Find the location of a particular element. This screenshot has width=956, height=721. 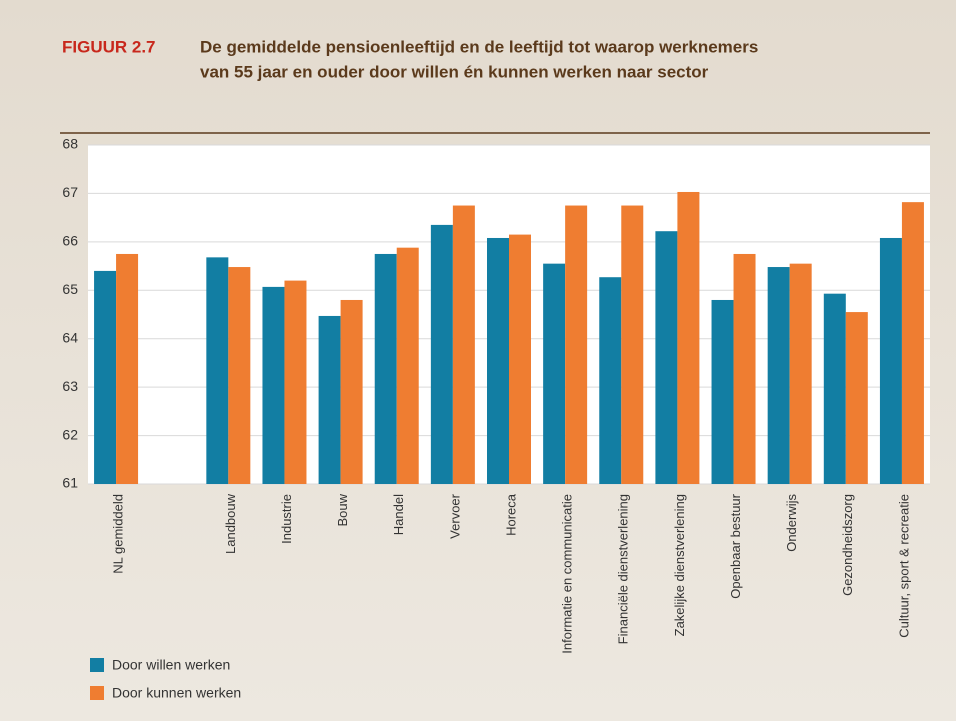

x-tick-label: Horeca is located at coordinates (510, 514).